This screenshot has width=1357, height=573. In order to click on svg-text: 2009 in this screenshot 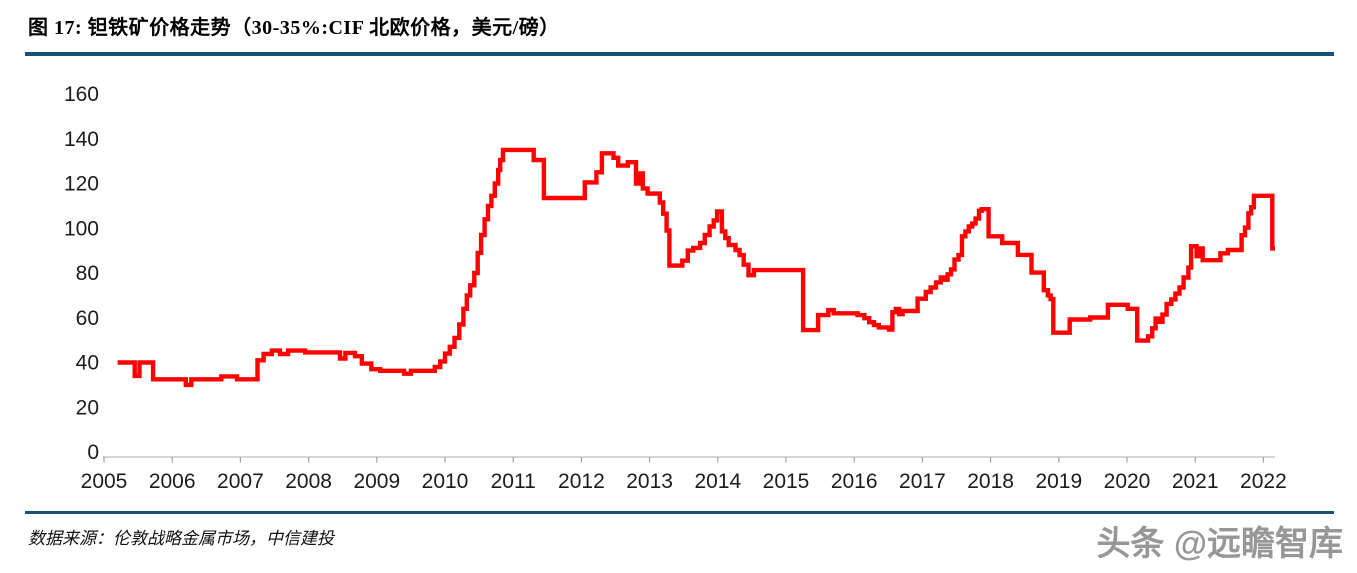, I will do `click(376, 481)`.